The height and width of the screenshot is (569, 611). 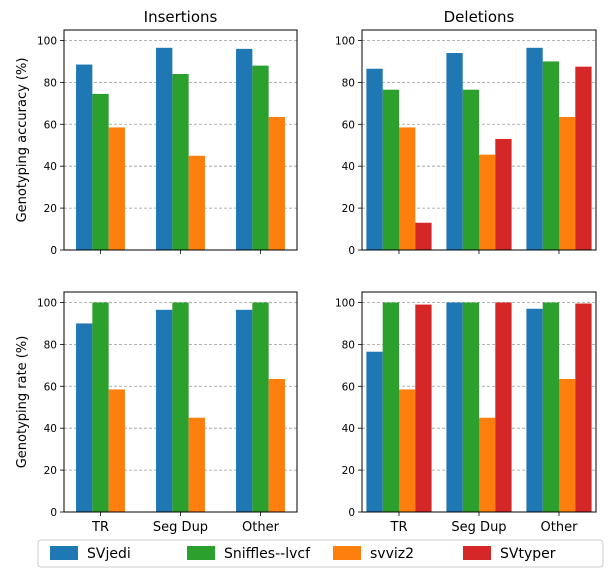 What do you see at coordinates (22, 140) in the screenshot?
I see `y-axis-label: Genotyping accuracy (%)` at bounding box center [22, 140].